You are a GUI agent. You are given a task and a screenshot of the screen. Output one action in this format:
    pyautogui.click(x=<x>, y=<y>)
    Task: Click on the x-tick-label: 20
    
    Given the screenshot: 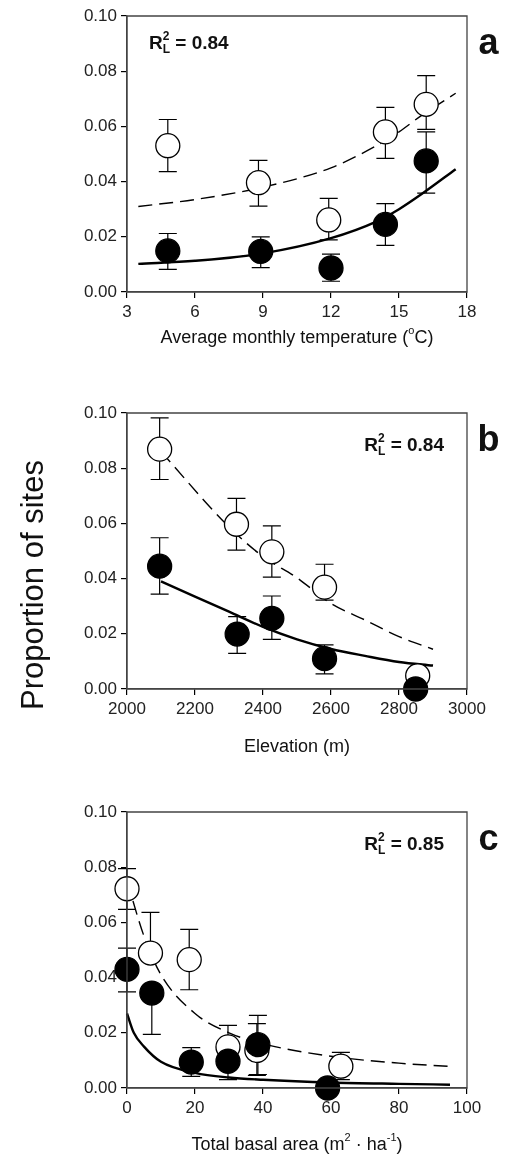 What is the action you would take?
    pyautogui.click(x=195, y=1107)
    